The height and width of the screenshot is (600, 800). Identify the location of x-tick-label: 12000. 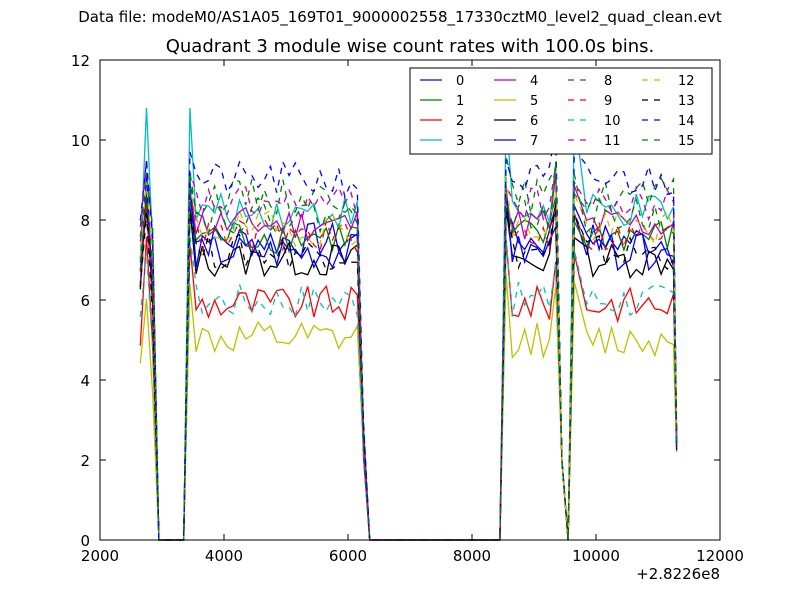
(720, 556).